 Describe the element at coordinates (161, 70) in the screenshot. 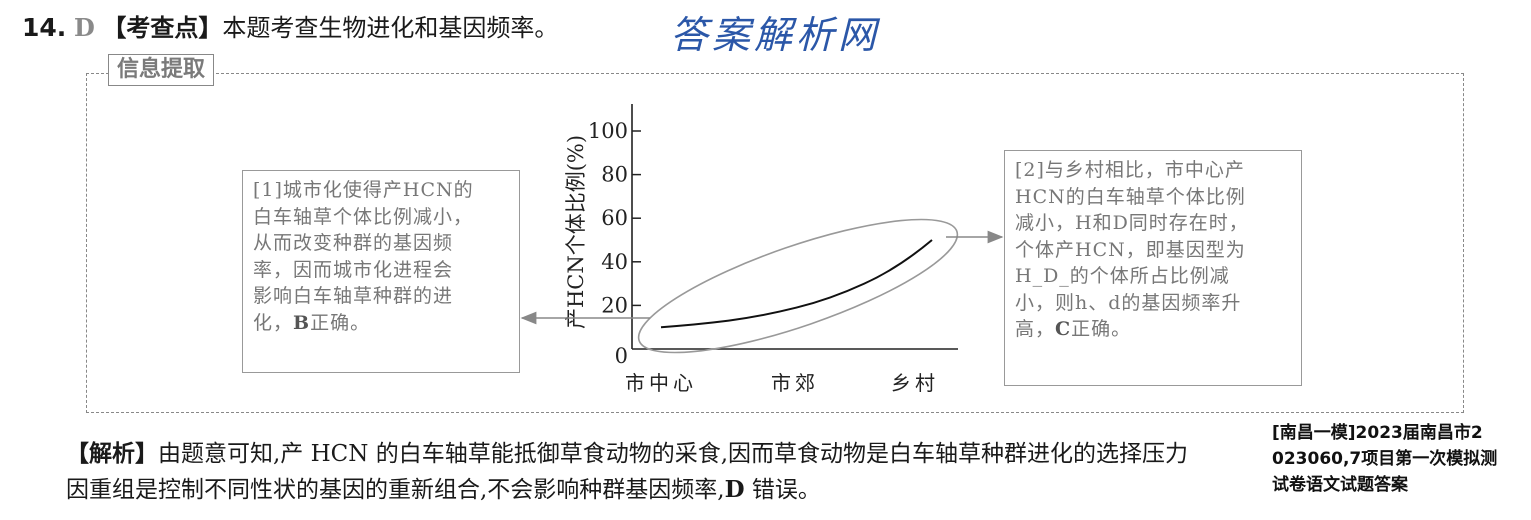

I see `frame-label: 信息提取` at that location.